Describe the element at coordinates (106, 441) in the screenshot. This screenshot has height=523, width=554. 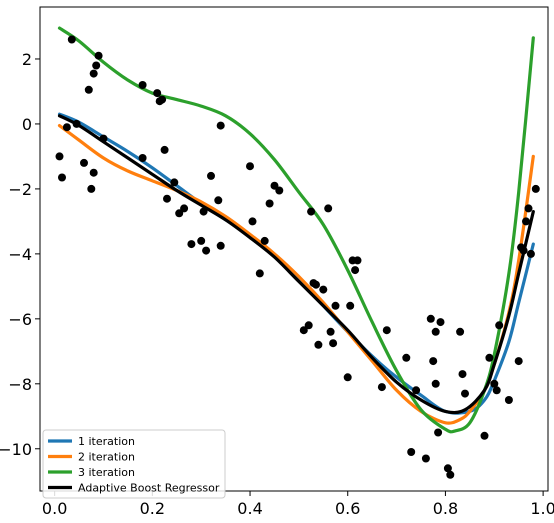
I see `legend-label: 1 iteration` at that location.